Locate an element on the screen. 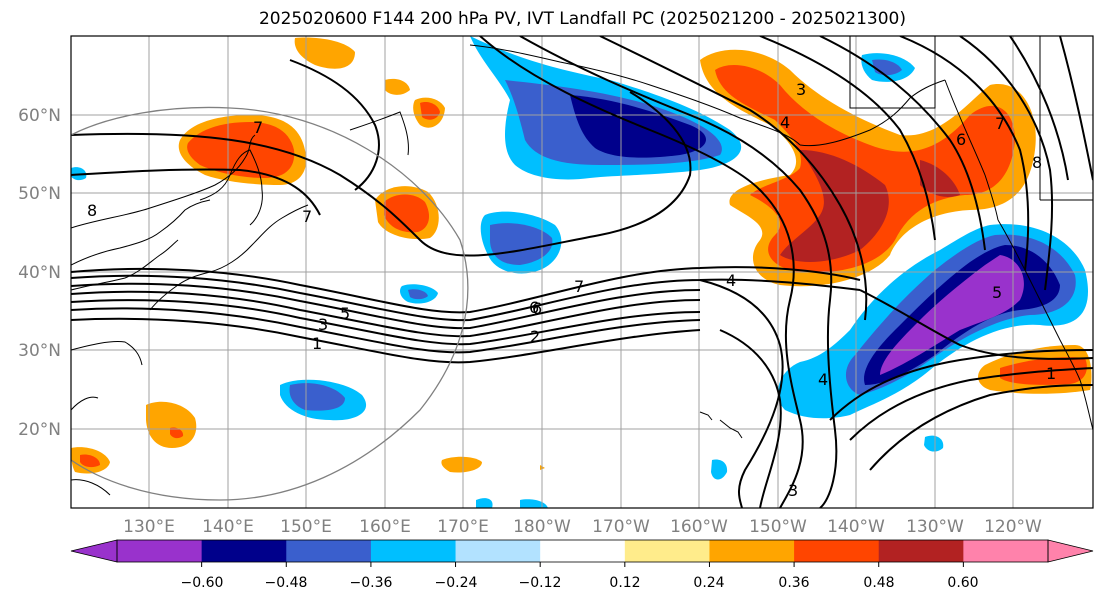 This screenshot has height=601, width=1105. colorbar-low-extension is located at coordinates (94, 551).